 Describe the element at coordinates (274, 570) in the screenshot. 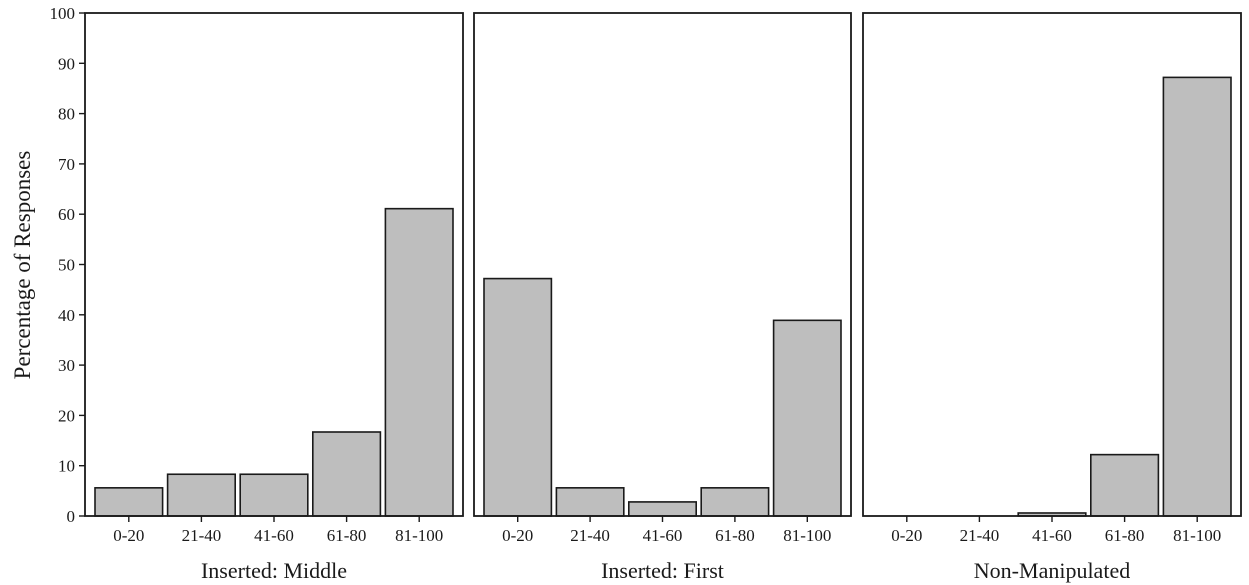

I see `panel-label: Inserted: Middle` at that location.